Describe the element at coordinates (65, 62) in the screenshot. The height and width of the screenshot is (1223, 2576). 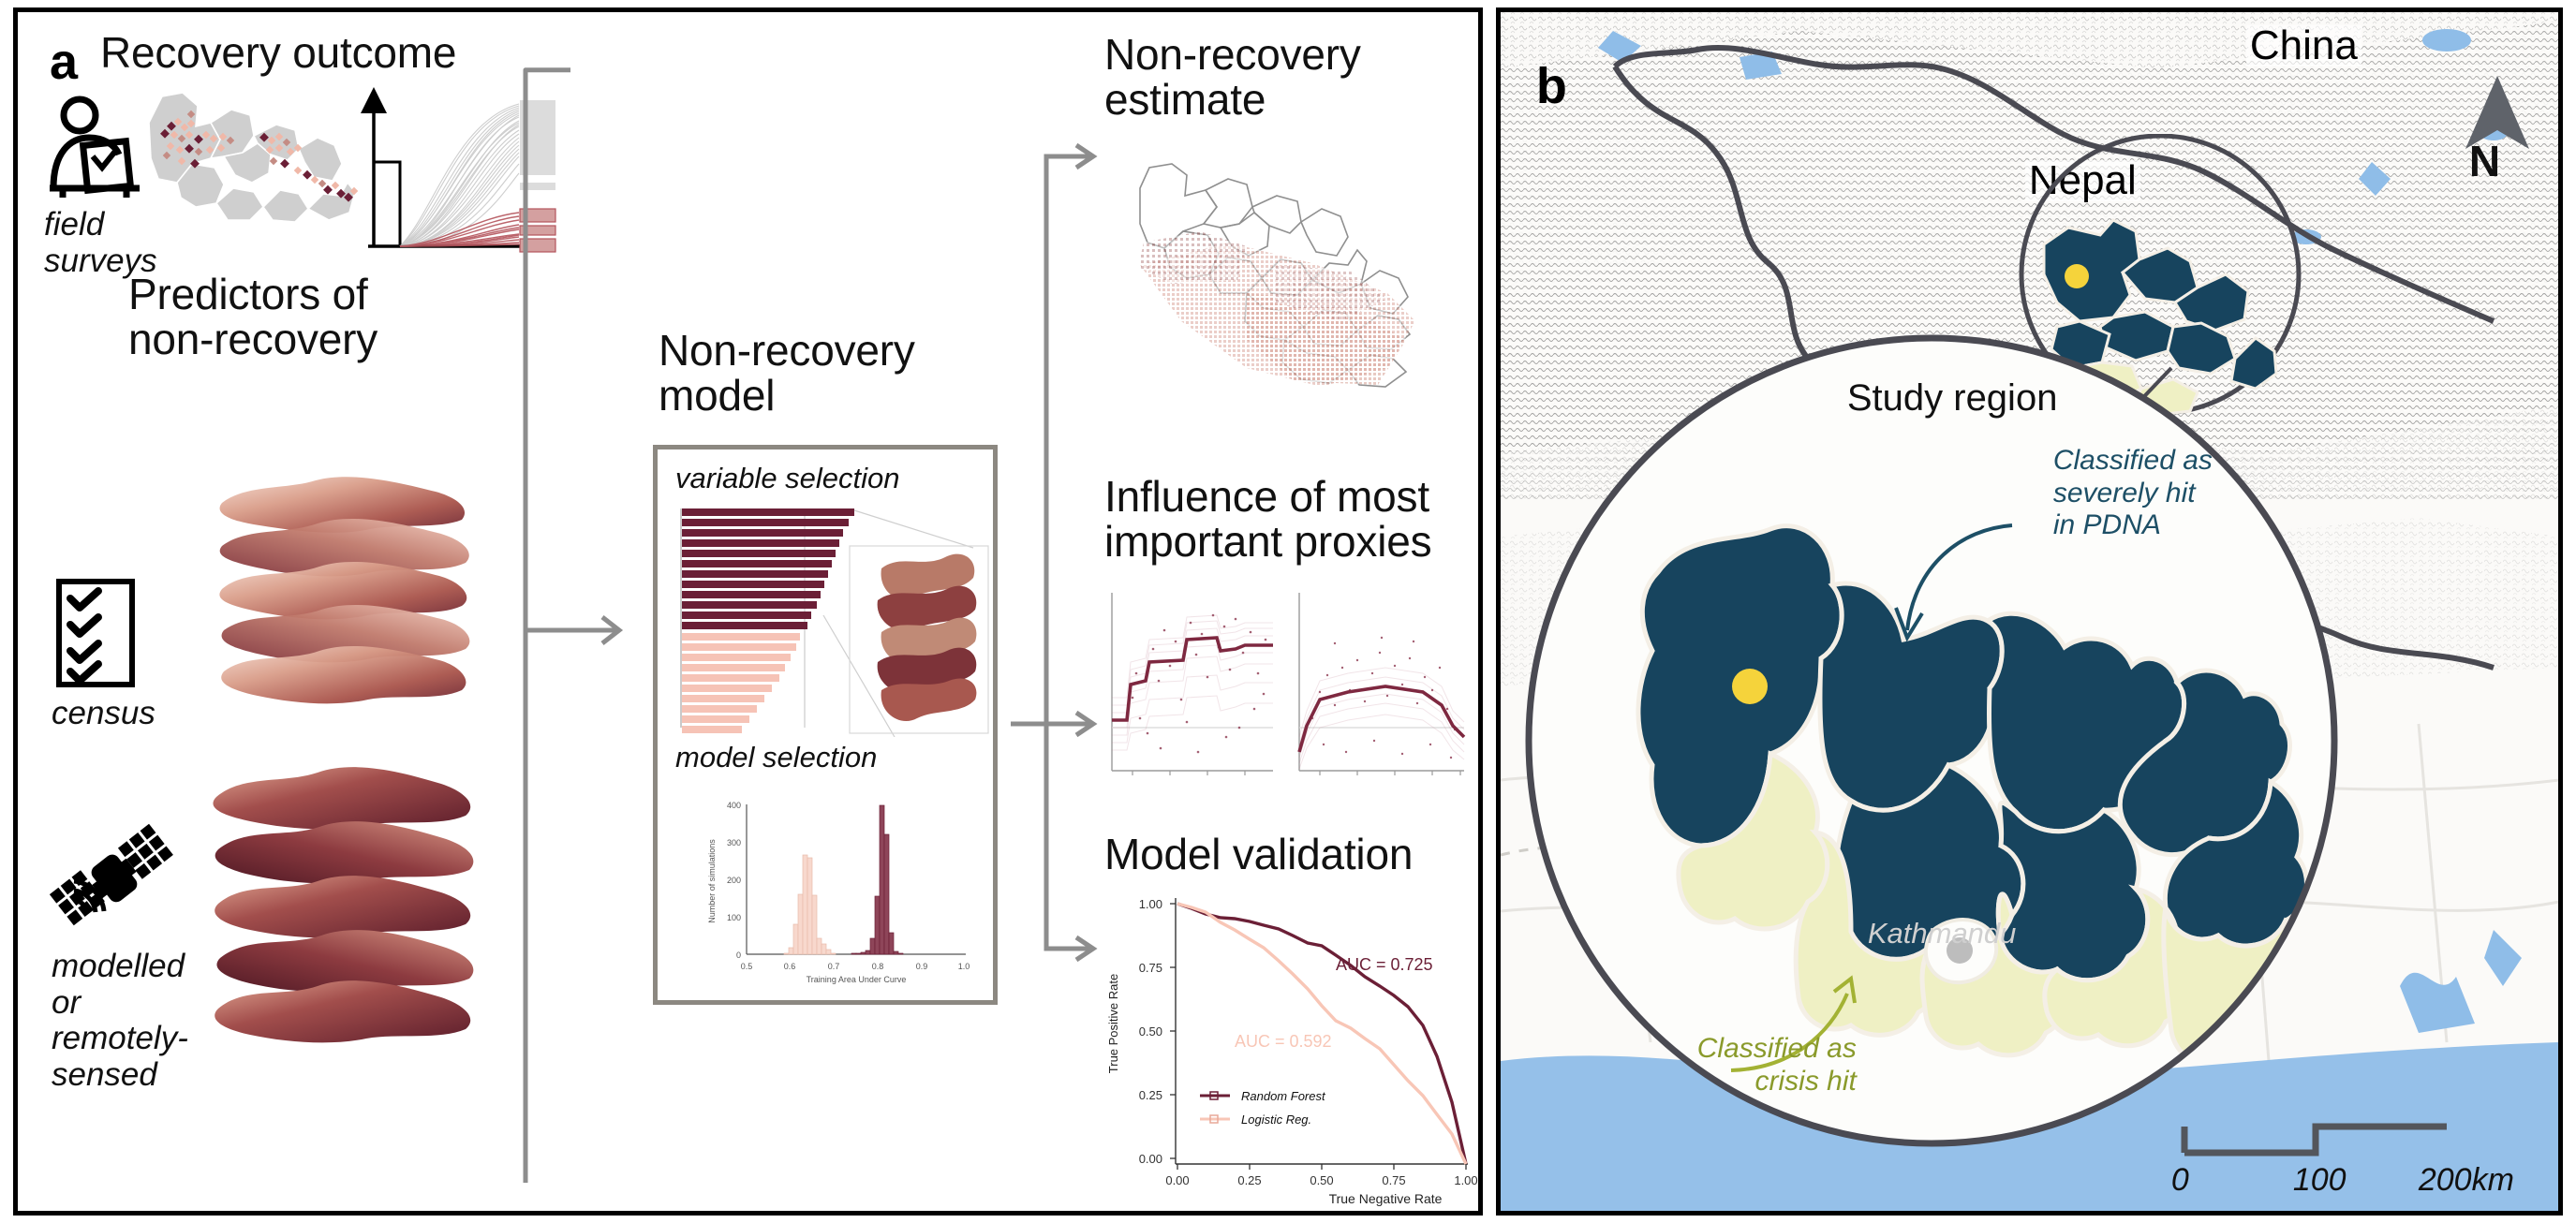
I see `panel-a-letter: a` at that location.